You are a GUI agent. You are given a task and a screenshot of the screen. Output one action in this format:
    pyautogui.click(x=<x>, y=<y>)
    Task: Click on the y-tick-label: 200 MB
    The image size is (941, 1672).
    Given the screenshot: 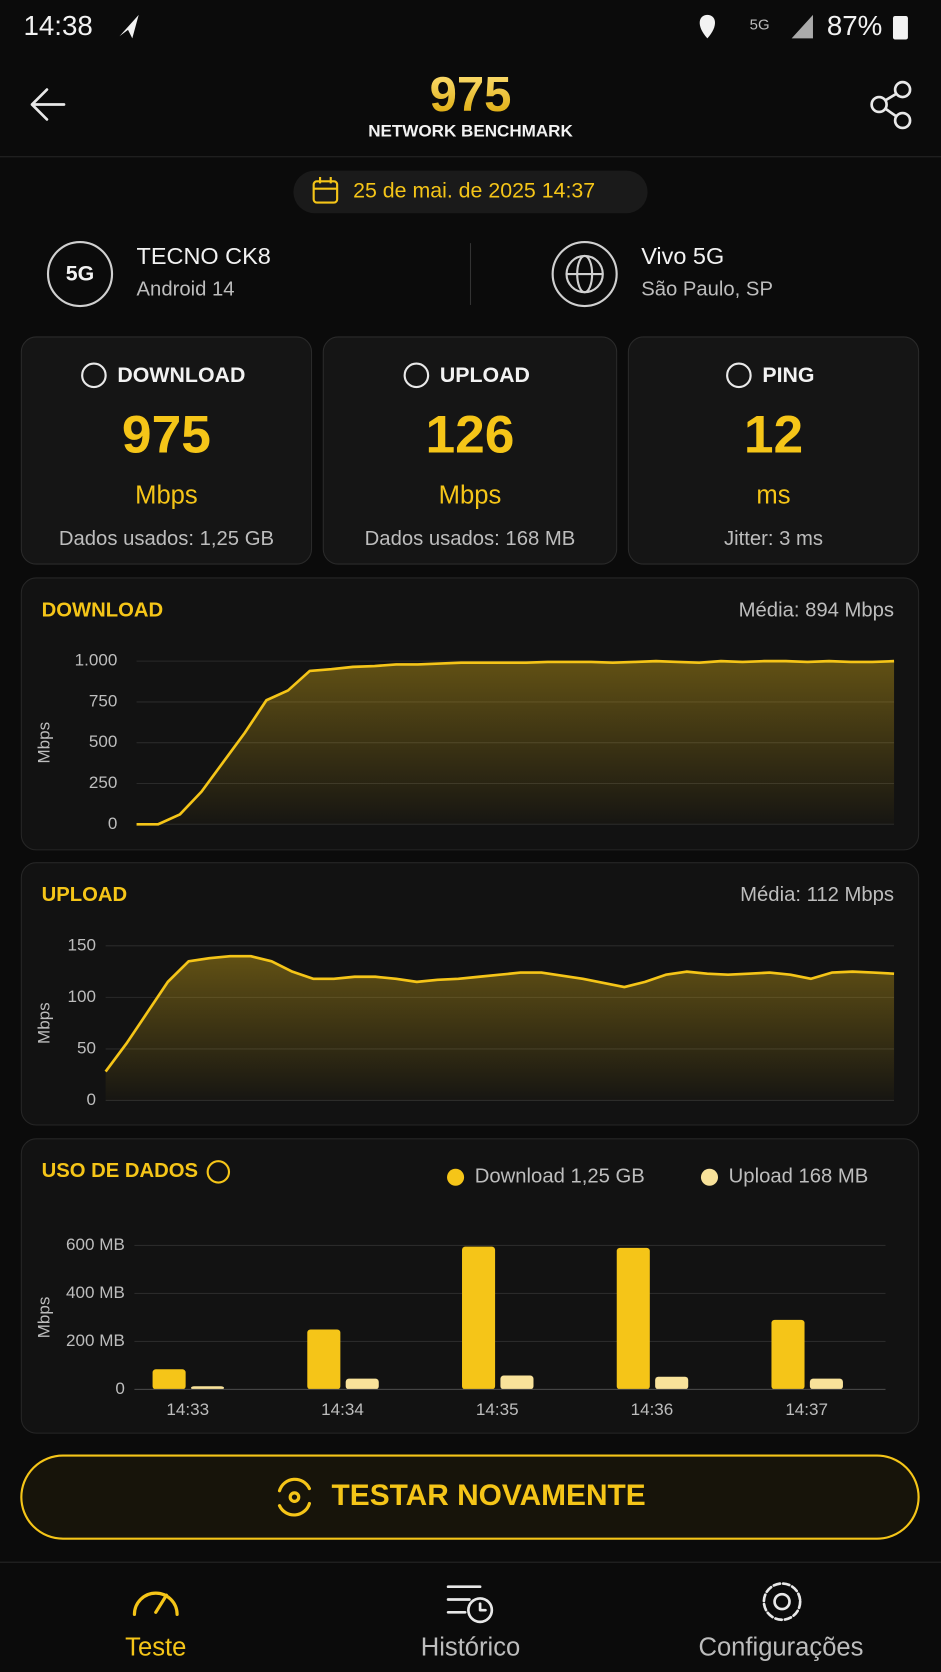 What is the action you would take?
    pyautogui.click(x=95, y=1340)
    